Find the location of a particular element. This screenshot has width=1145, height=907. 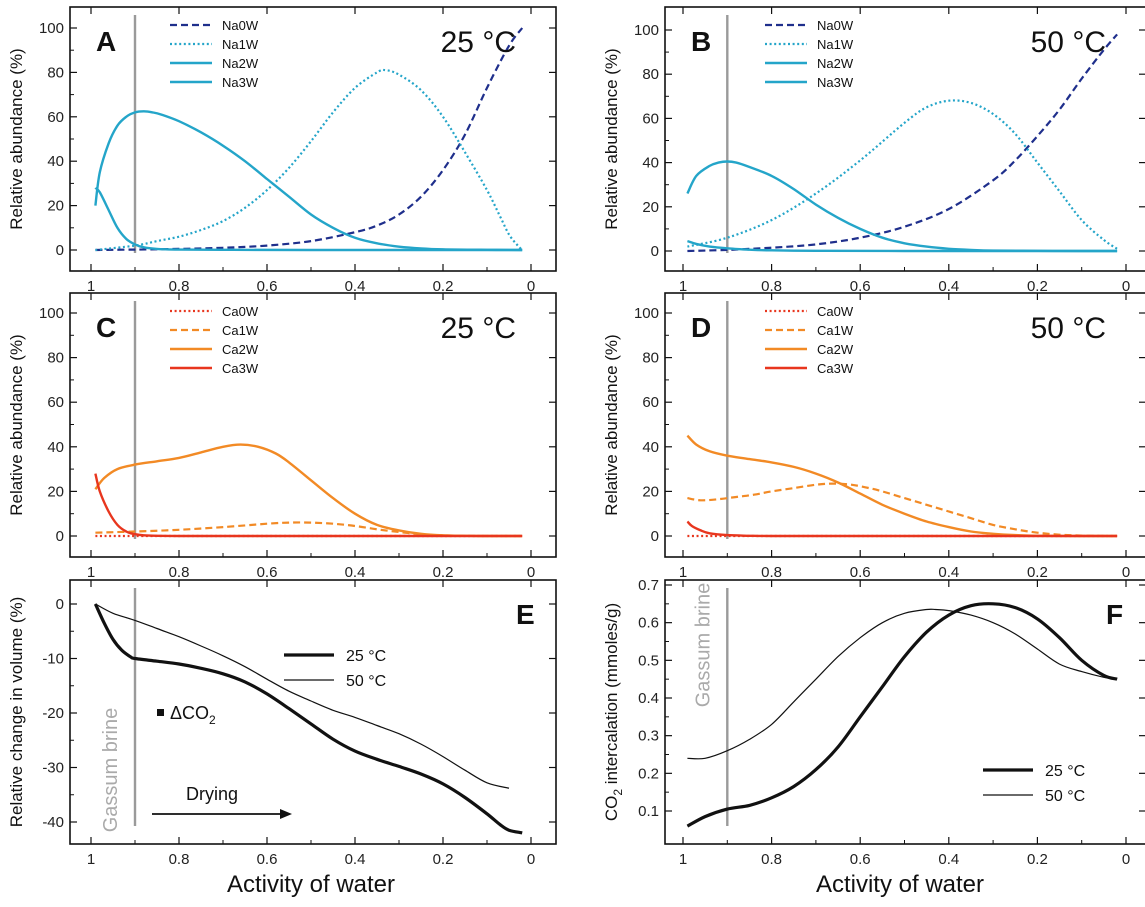

x-axis-label-left: Activity of water is located at coordinates (311, 884).